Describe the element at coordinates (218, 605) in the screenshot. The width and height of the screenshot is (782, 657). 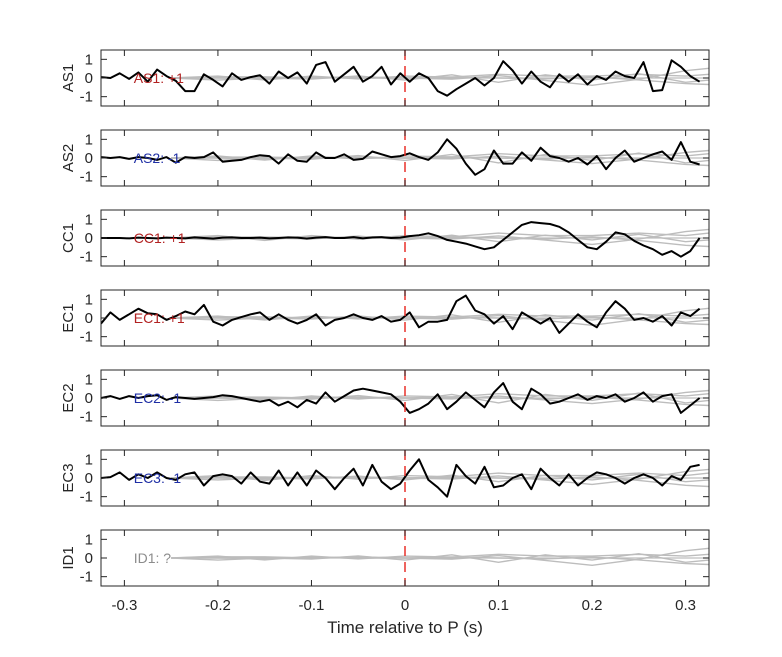
I see `x-tick-label: -0.2` at that location.